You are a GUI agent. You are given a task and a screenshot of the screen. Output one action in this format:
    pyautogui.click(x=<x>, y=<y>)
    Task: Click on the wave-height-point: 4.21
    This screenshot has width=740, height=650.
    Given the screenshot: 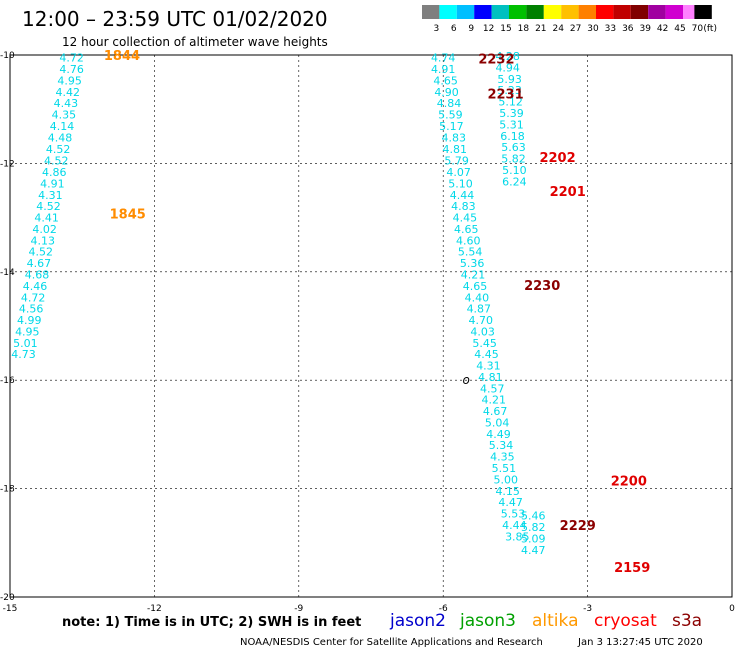 What is the action you would take?
    pyautogui.click(x=473, y=275)
    